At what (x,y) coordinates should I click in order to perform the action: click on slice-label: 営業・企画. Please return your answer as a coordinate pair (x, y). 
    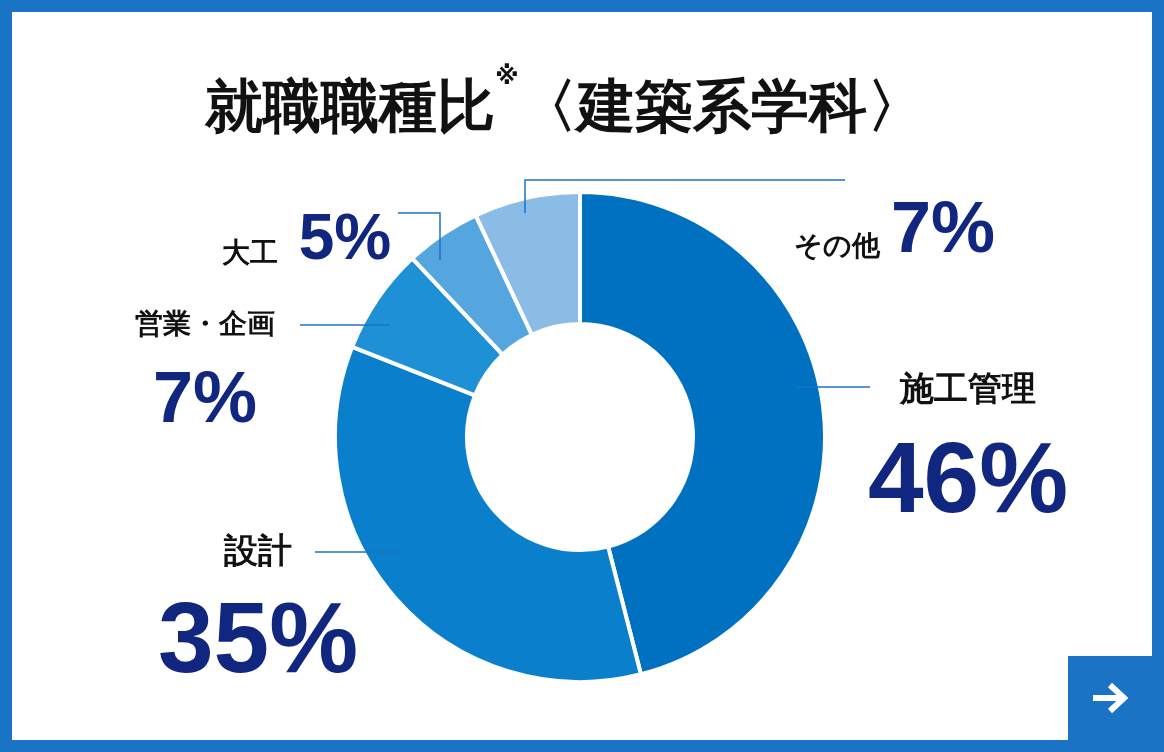
    Looking at the image, I should click on (205, 323).